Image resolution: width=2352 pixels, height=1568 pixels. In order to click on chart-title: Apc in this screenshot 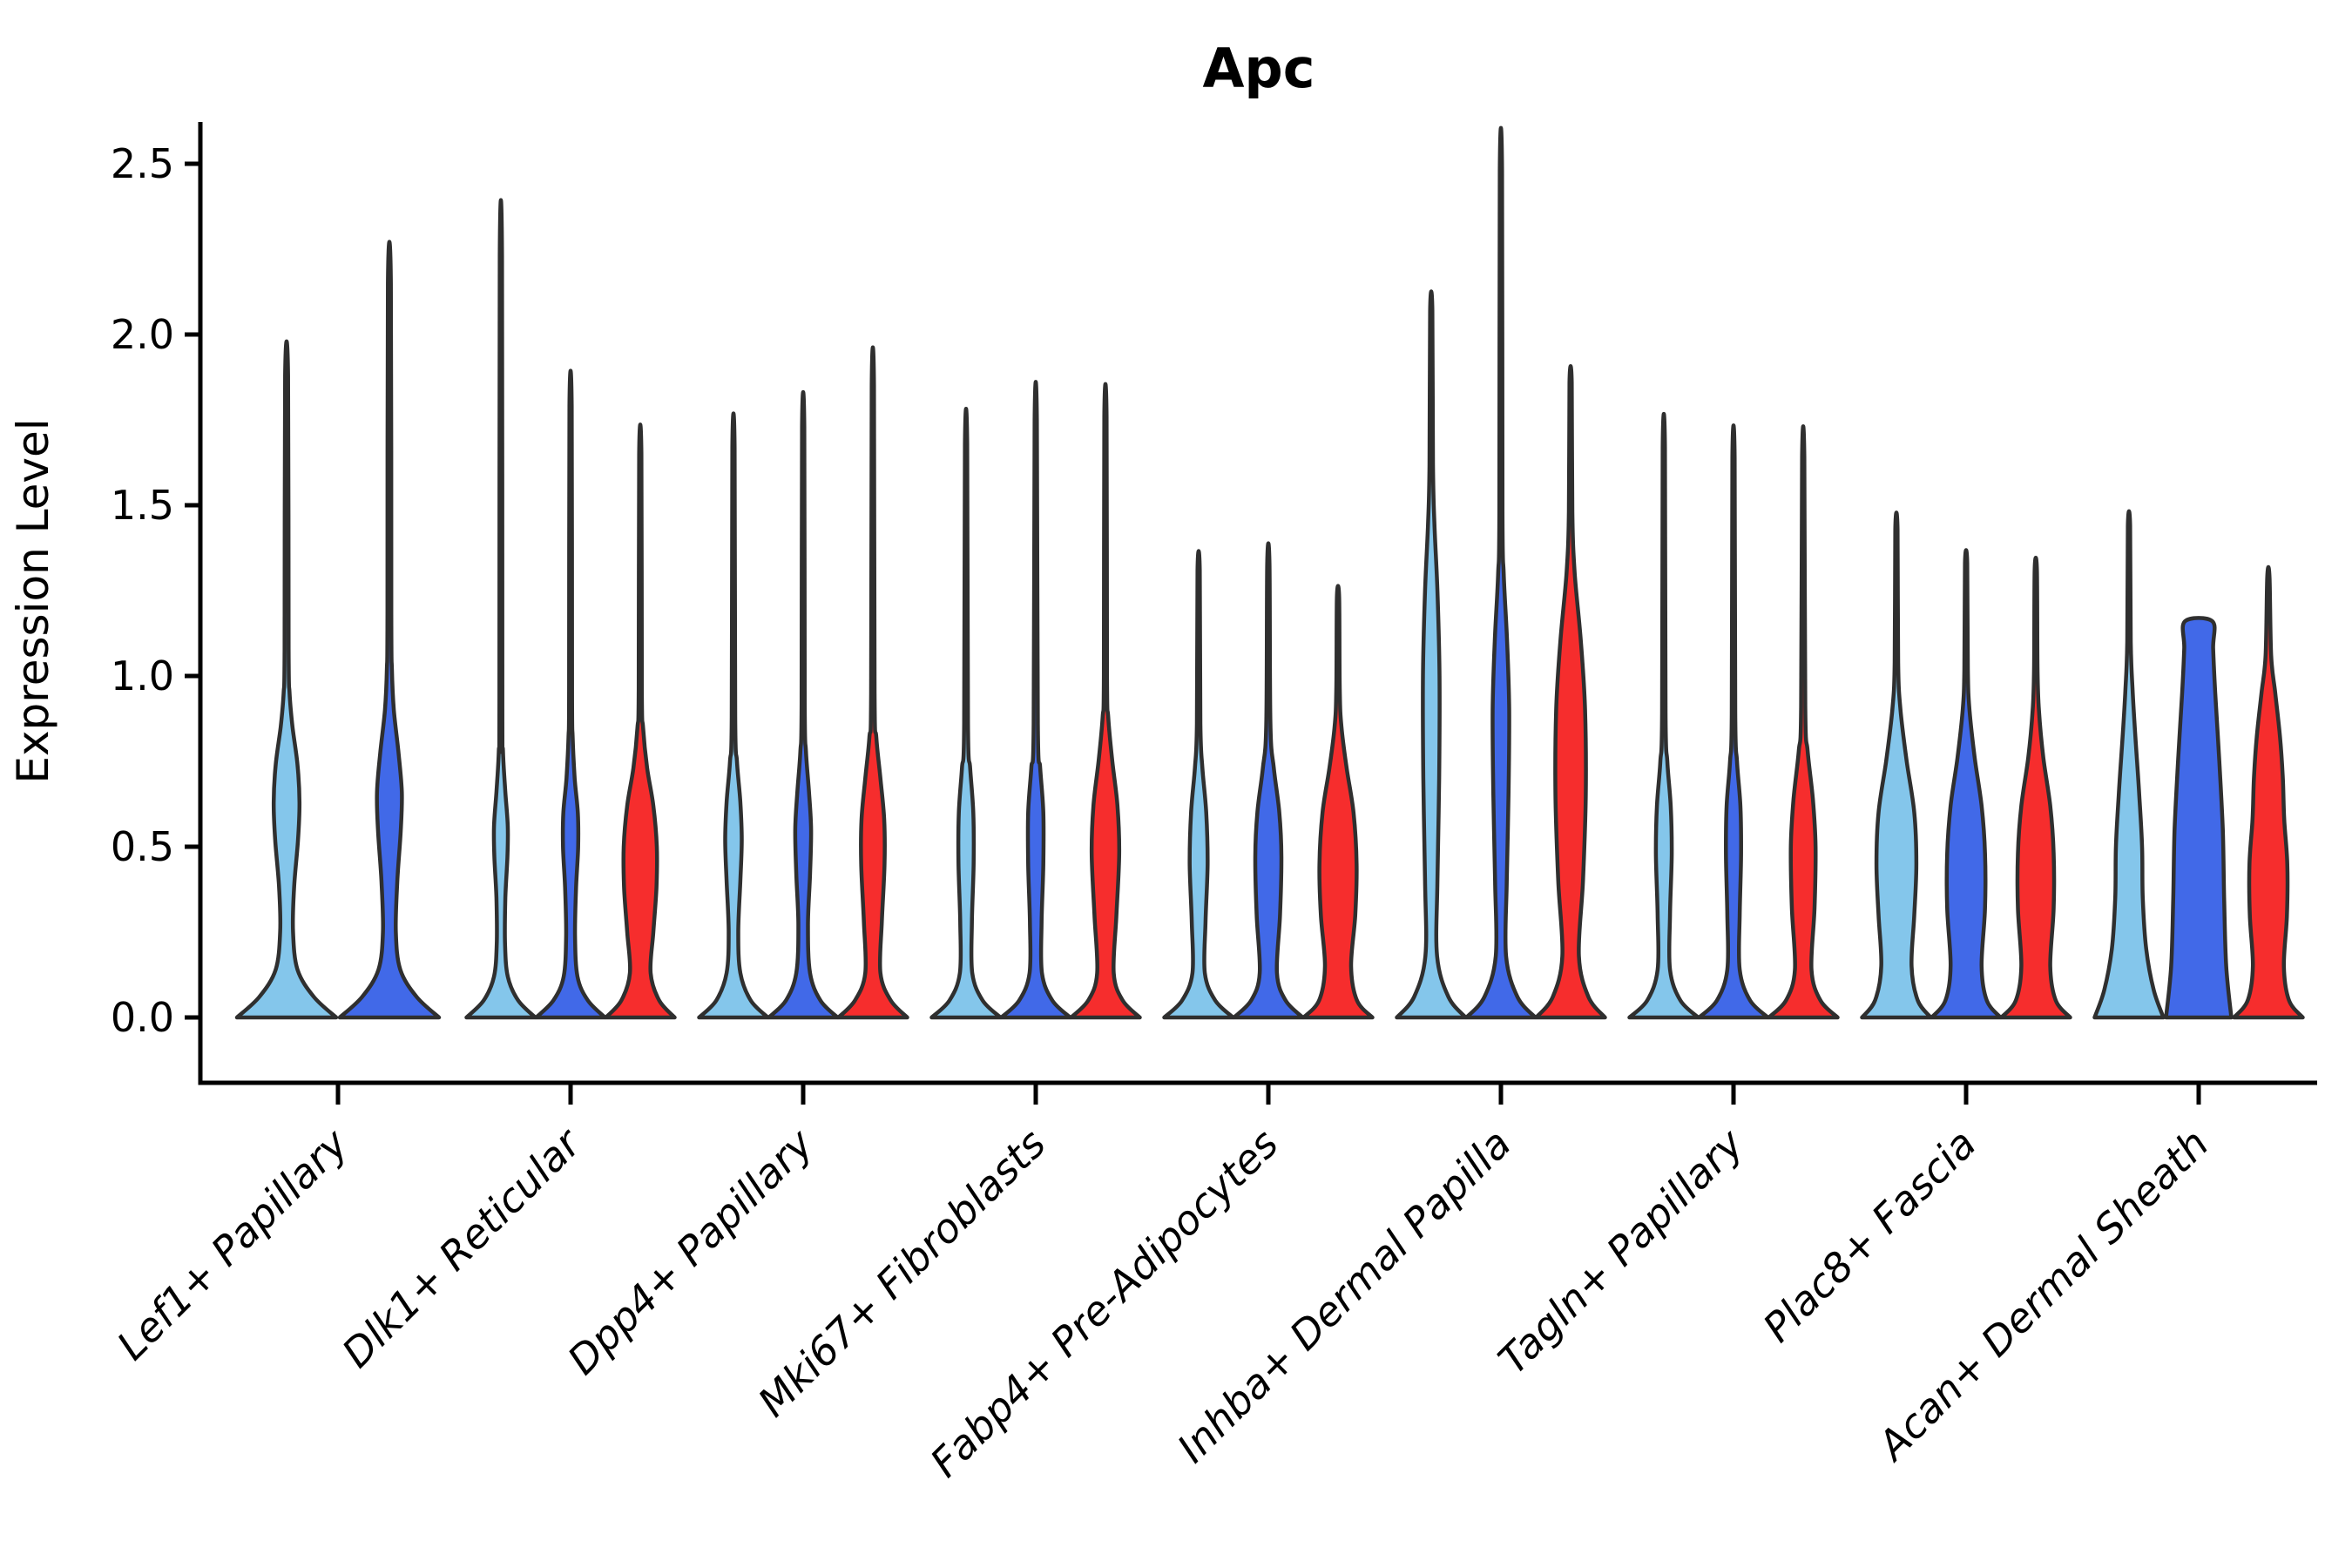, I will do `click(1258, 68)`.